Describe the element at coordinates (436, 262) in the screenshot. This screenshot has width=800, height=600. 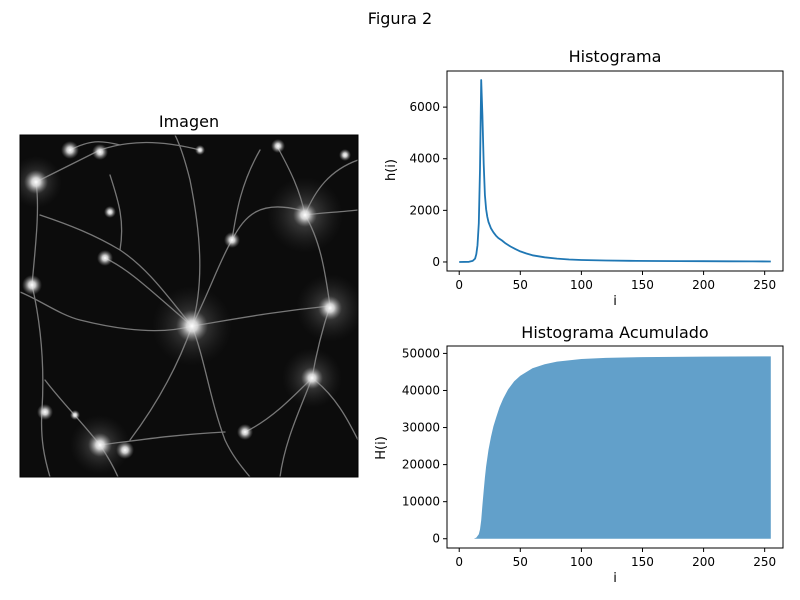
I see `histogram-ytick-label: 0` at that location.